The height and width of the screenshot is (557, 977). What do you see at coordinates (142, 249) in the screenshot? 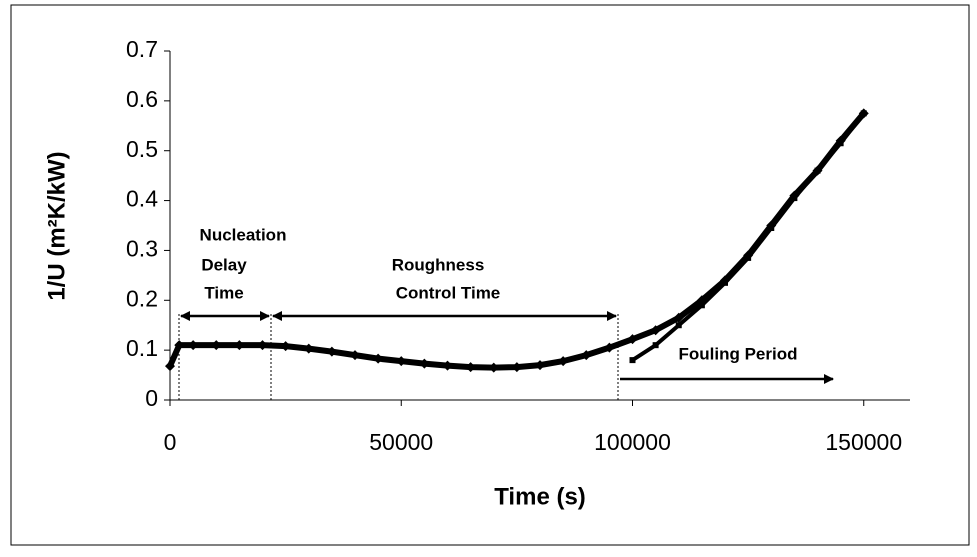
I see `y-tick-label: 0.3` at bounding box center [142, 249].